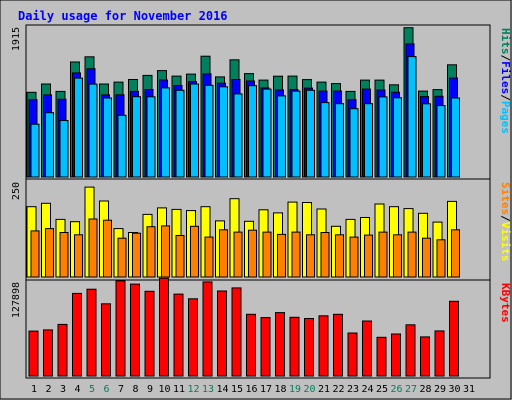 This screenshot has width=512, height=400. What do you see at coordinates (396, 389) in the screenshot?
I see `x-label-day-26: 26` at bounding box center [396, 389].